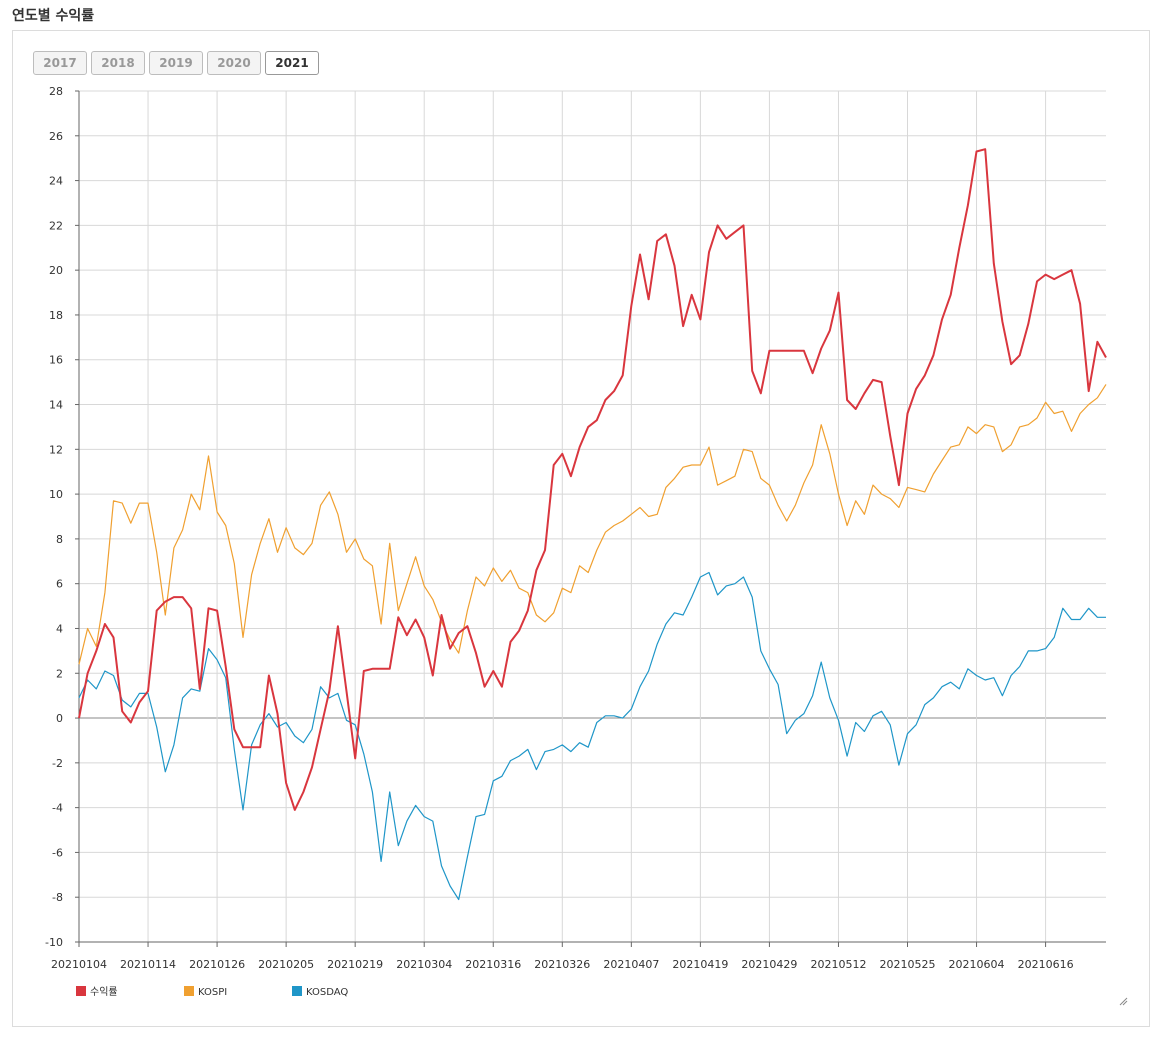 This screenshot has width=1169, height=1057. I want to click on year-tab-2017: 2017, so click(60, 63).